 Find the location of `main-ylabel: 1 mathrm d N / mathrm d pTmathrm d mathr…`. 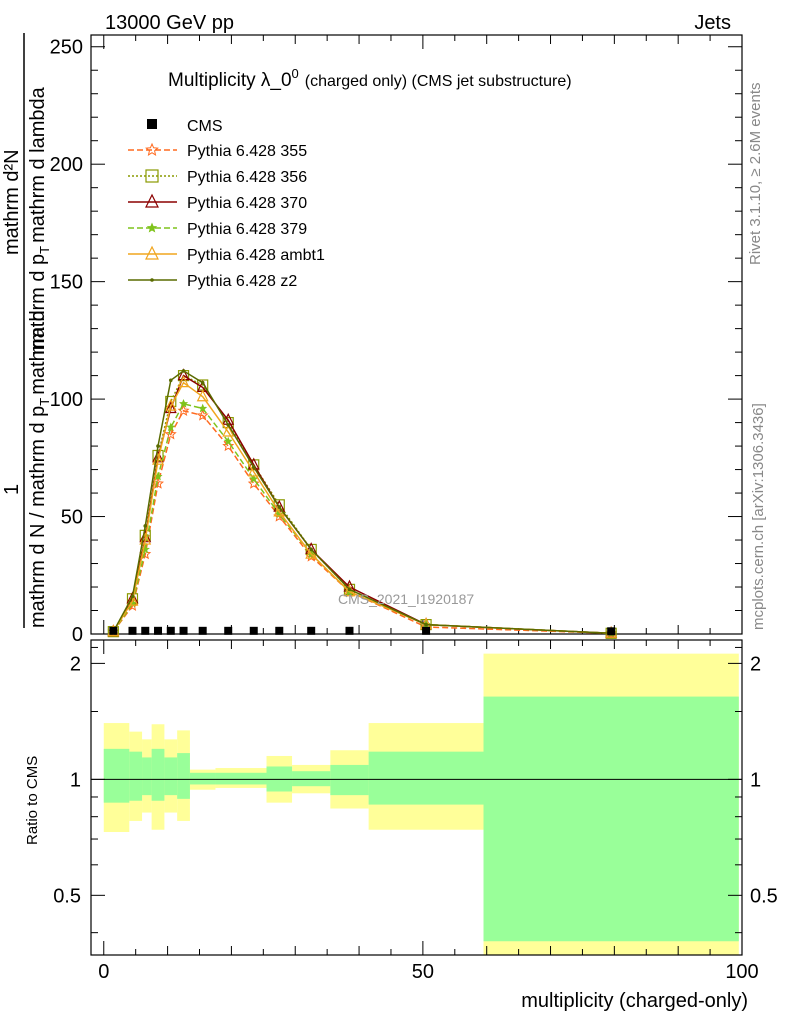

main-ylabel: 1 mathrm d N / mathrm d pTmathrm d mathr… is located at coordinates (26, 330).